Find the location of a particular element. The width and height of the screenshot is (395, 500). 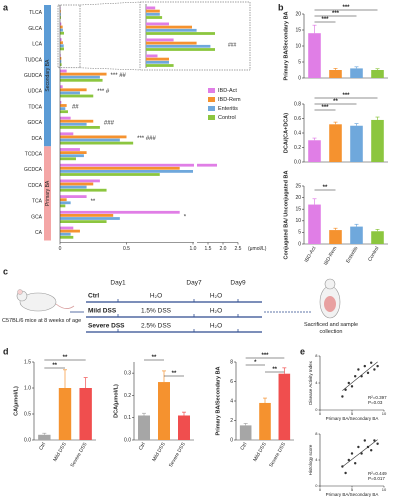

annotation: *** ## is located at coordinates (119, 76).